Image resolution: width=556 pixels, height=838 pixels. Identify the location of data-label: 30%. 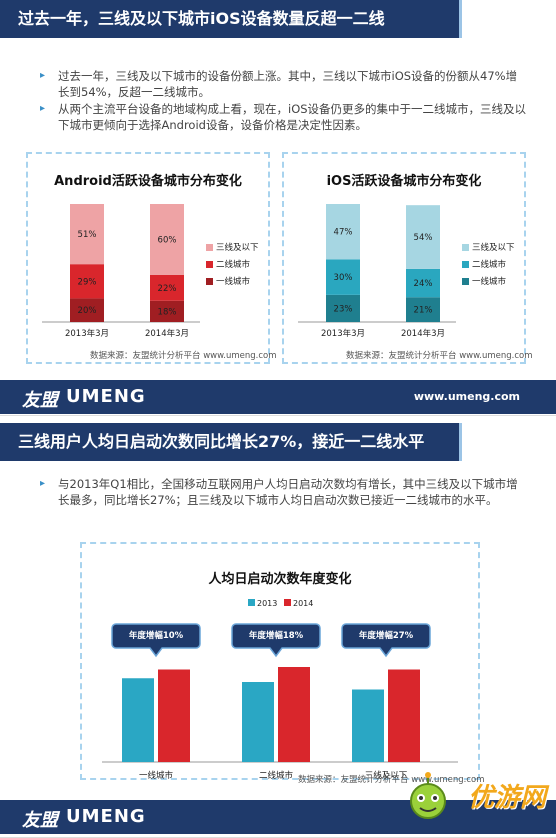
(343, 278).